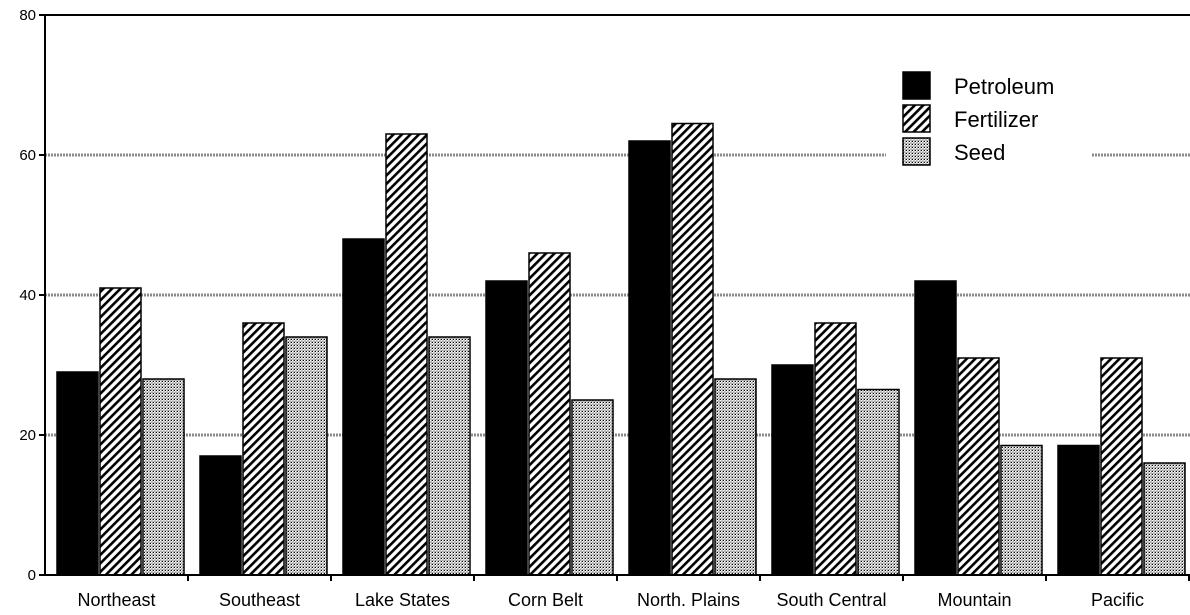 The height and width of the screenshot is (615, 1190). Describe the element at coordinates (406, 354) in the screenshot. I see `bar-fertilizer-lake-states` at that location.